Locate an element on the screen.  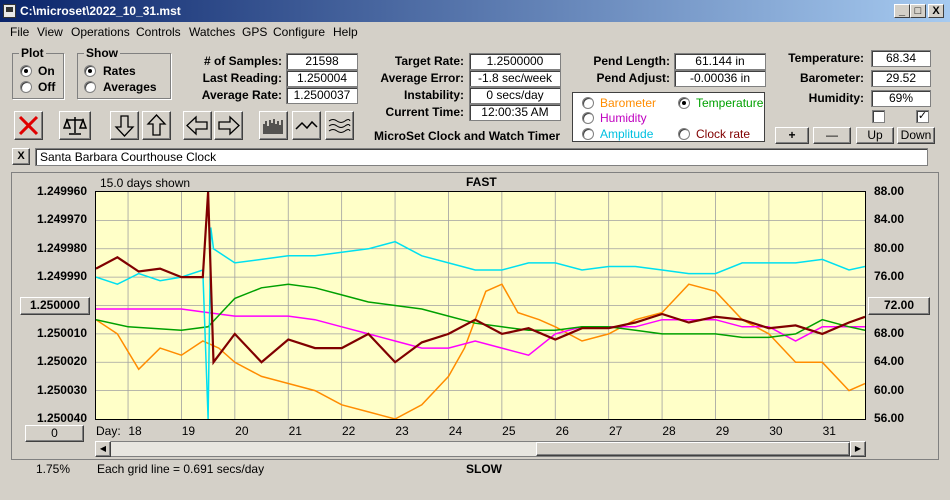
pend-adjust-field: -0.00036 in is located at coordinates (720, 78).